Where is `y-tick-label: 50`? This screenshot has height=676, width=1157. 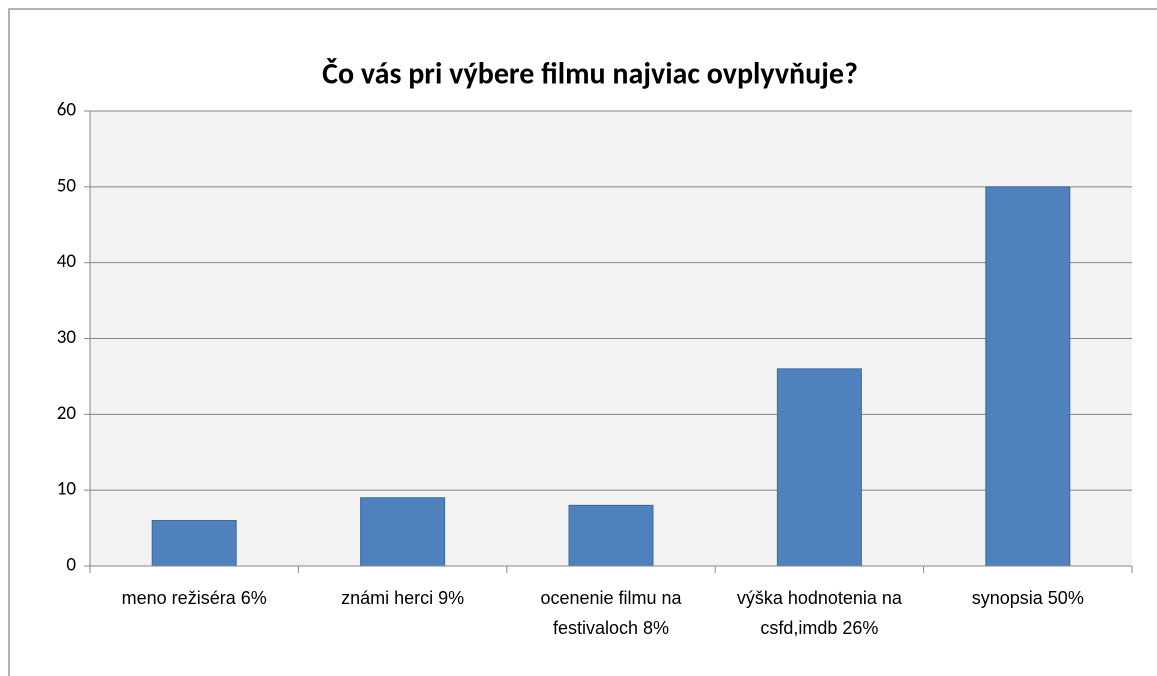
y-tick-label: 50 is located at coordinates (67, 185).